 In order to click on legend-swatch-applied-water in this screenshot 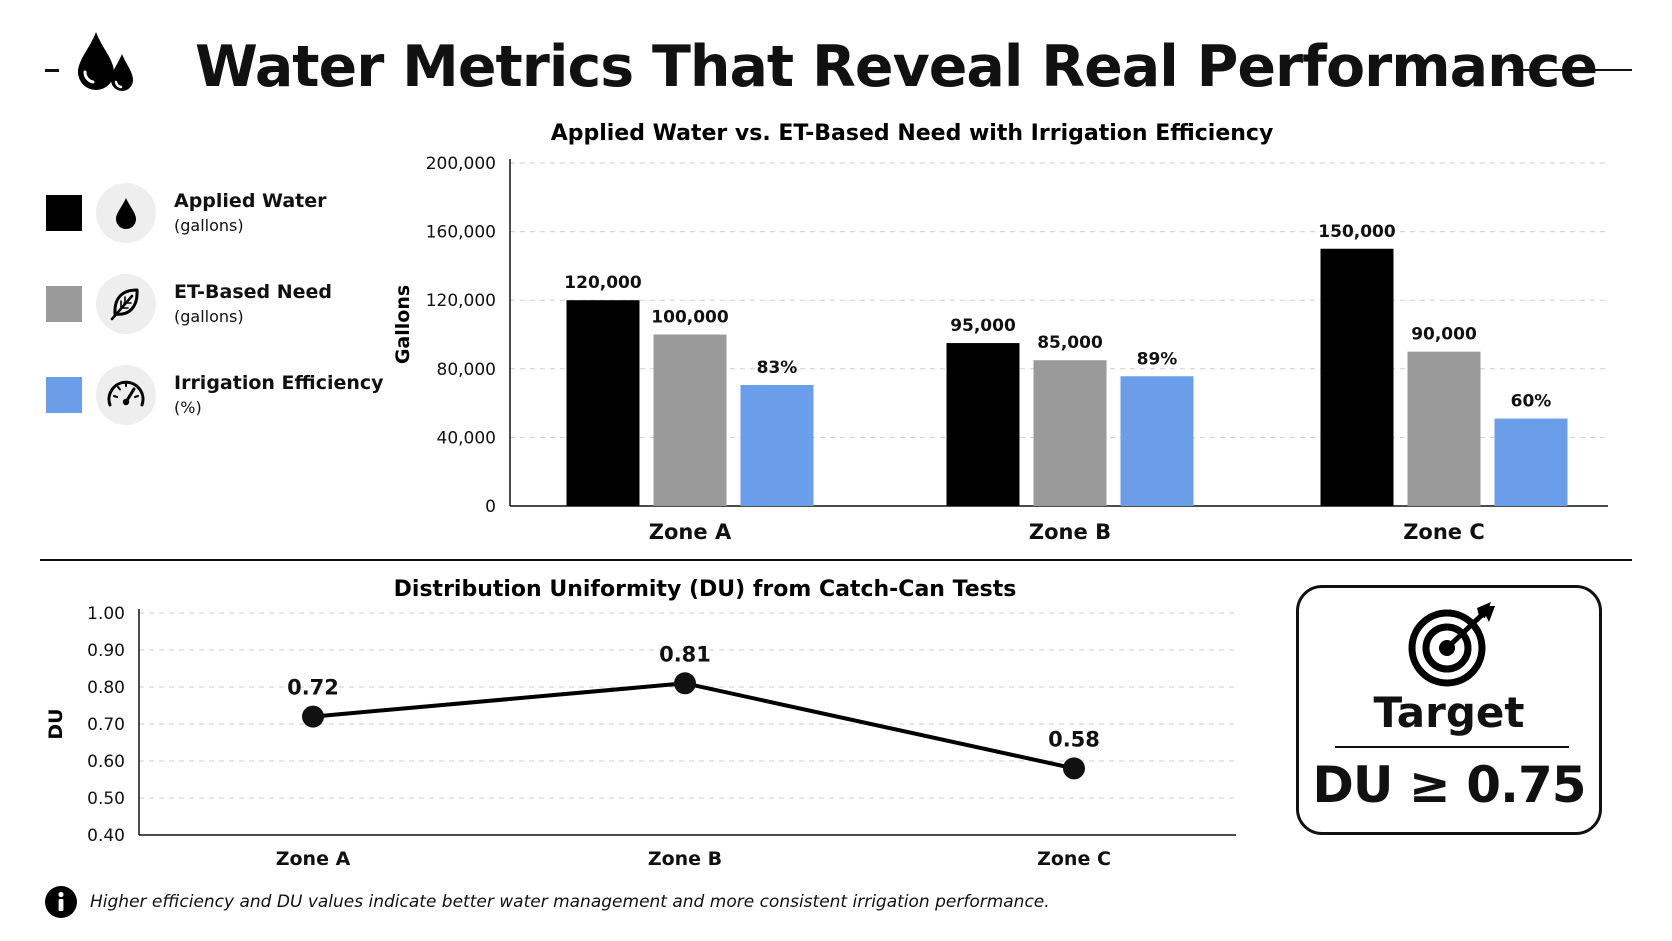, I will do `click(64, 213)`.